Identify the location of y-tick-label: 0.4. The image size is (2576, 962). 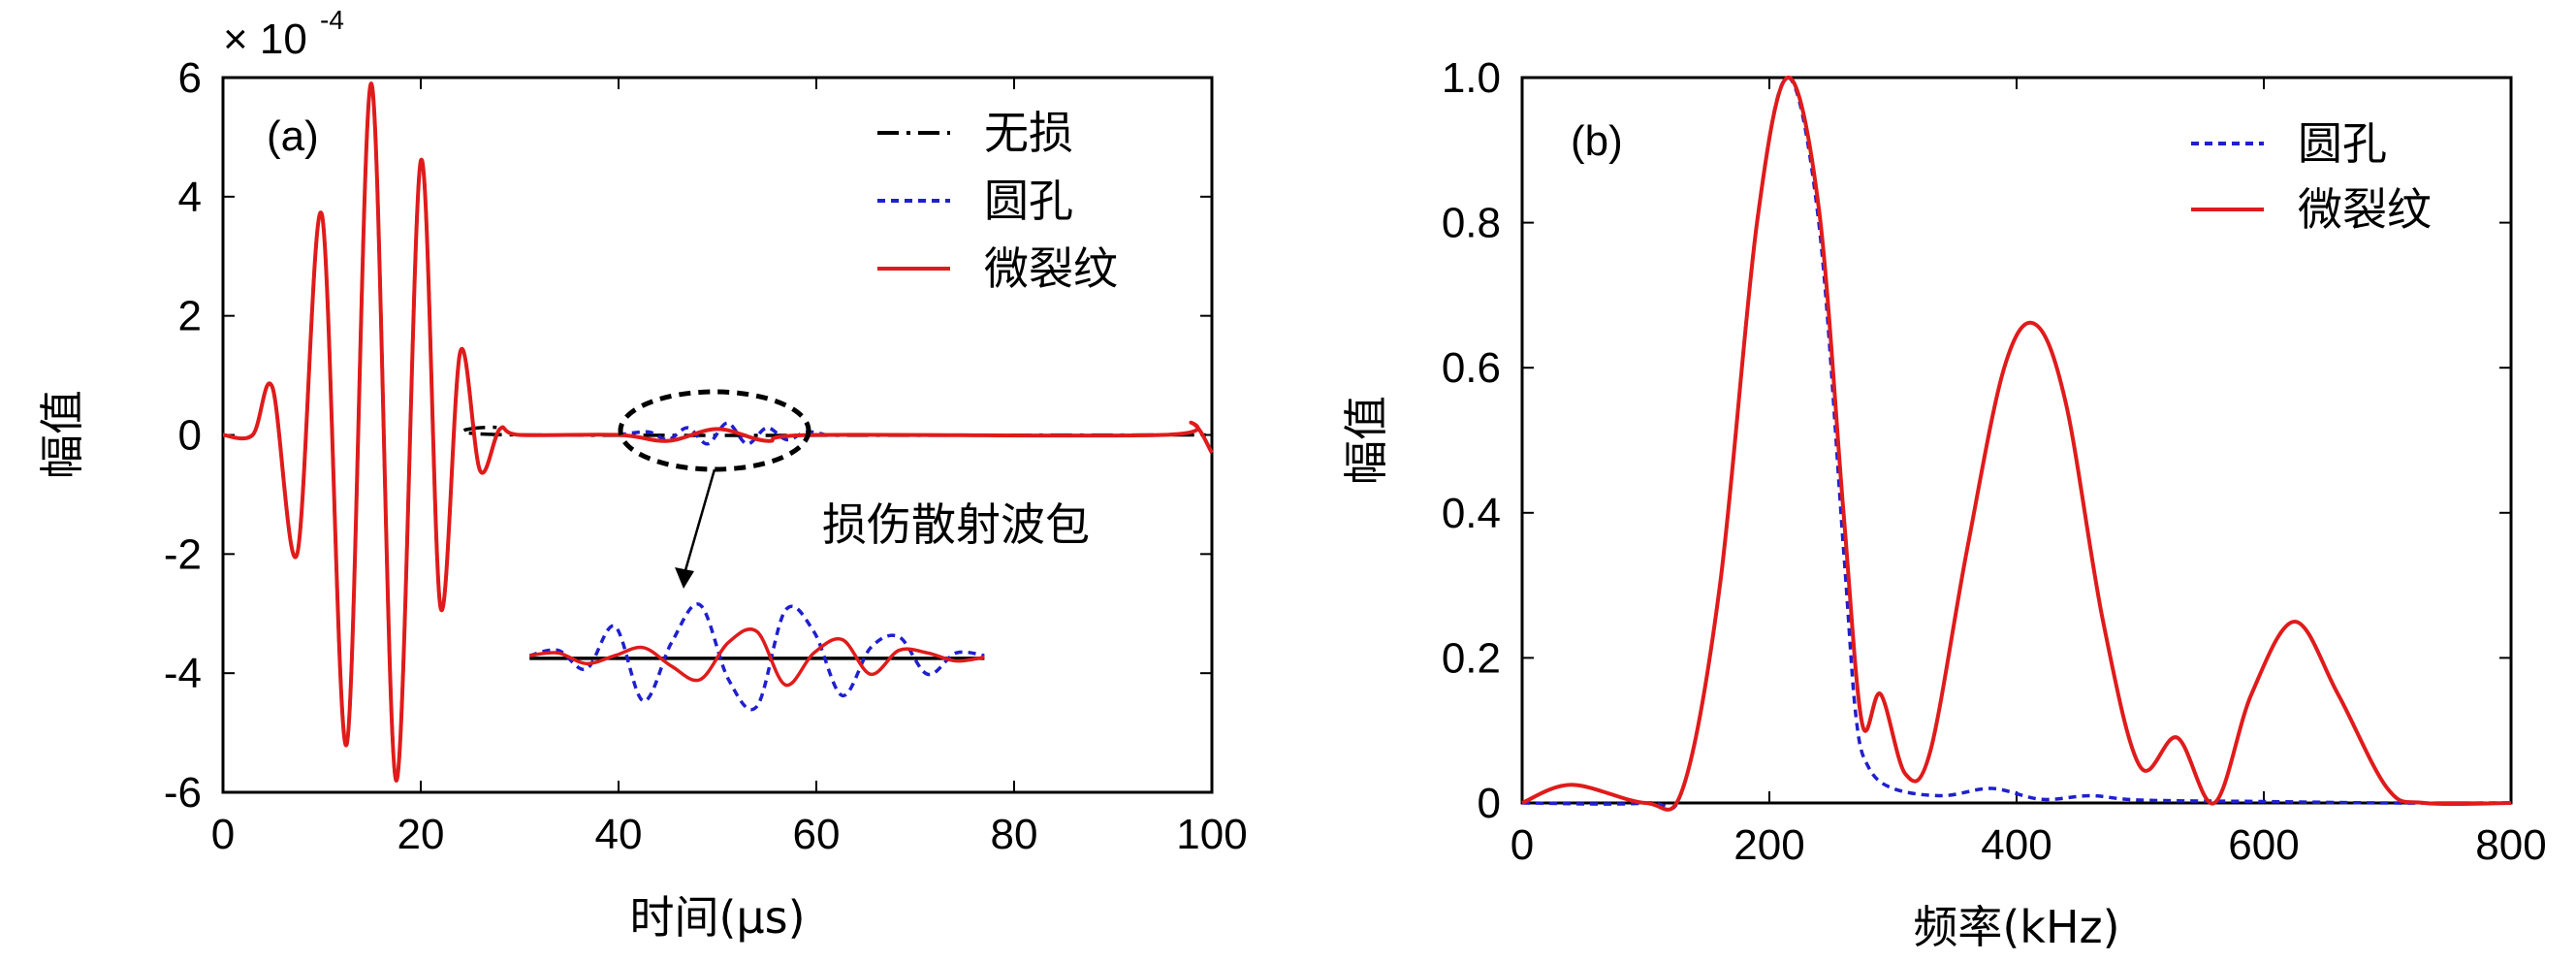
(1472, 513).